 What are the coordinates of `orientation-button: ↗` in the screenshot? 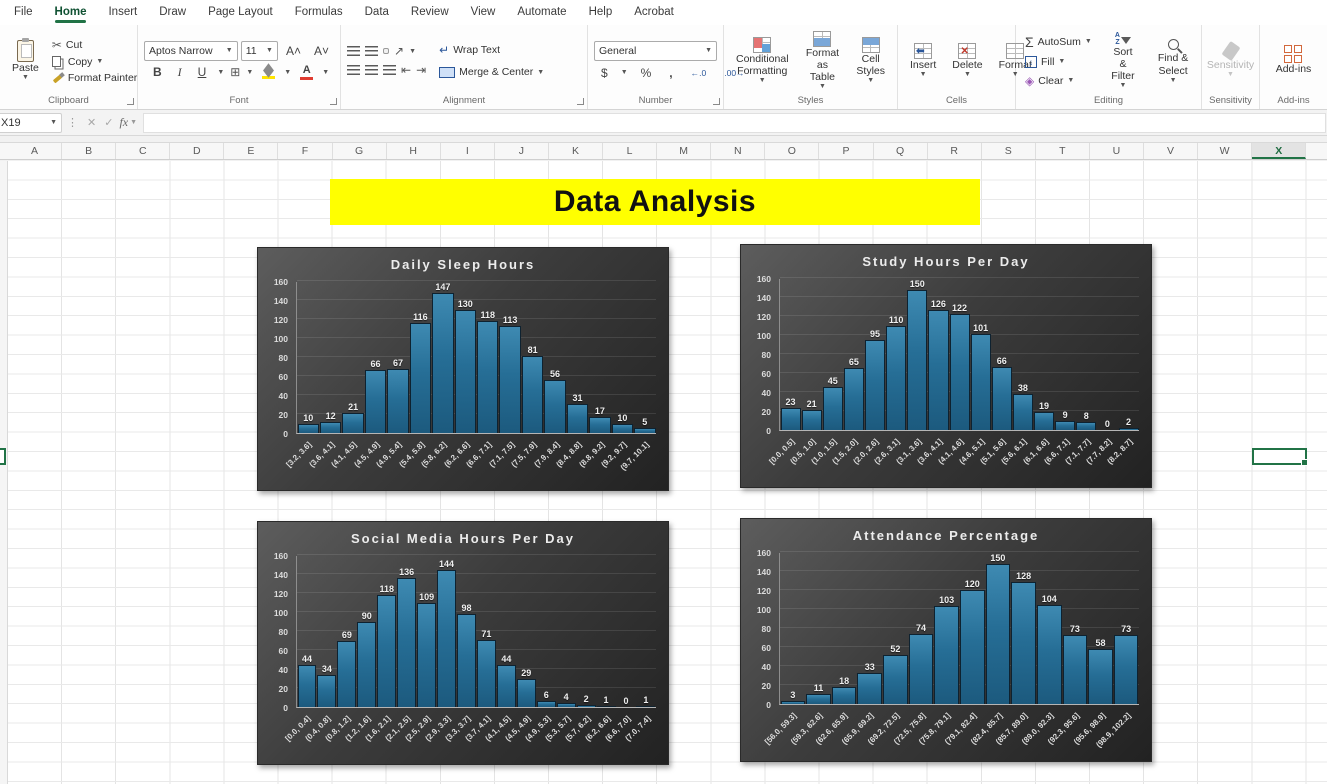 It's located at (399, 51).